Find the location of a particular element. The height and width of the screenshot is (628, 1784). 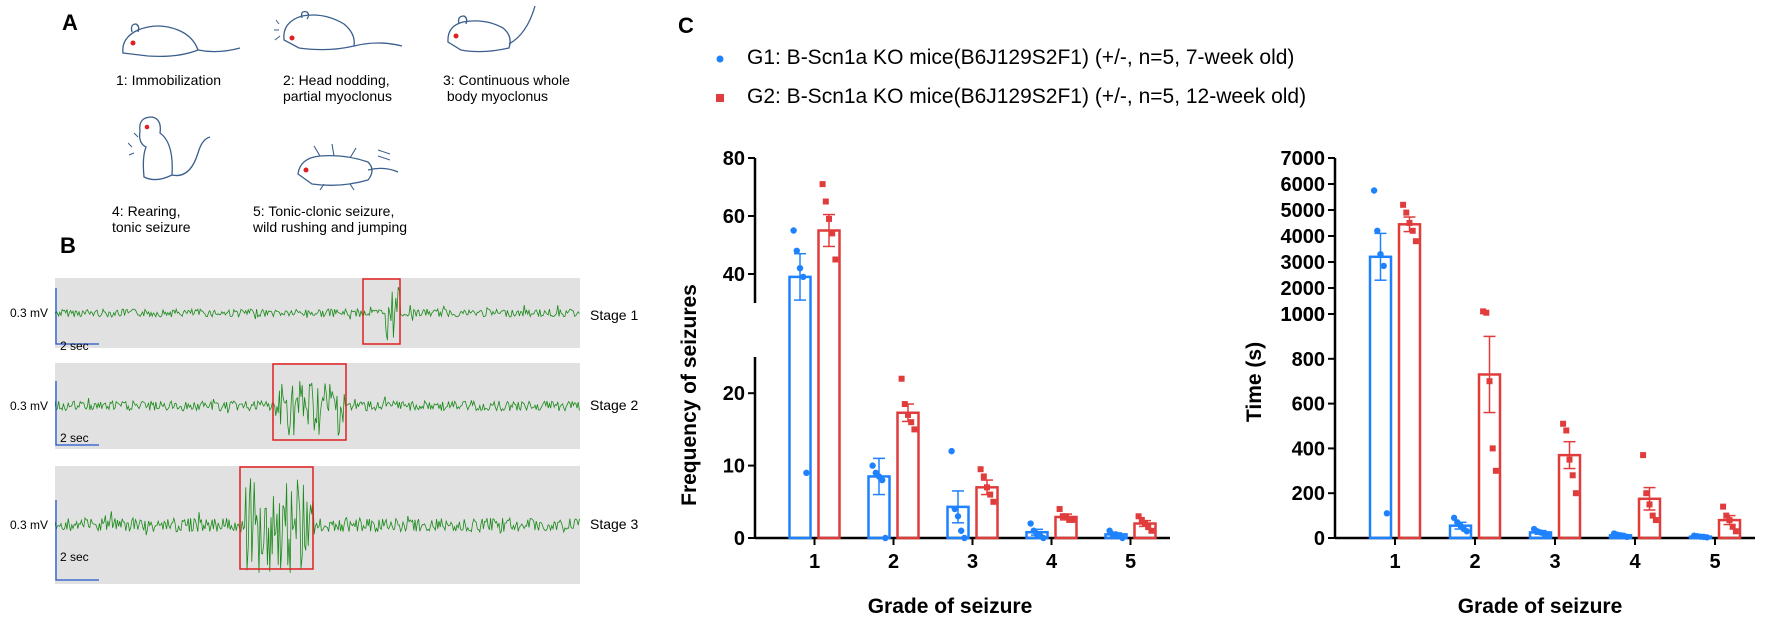

x-tick-label: 1 is located at coordinates (814, 562).